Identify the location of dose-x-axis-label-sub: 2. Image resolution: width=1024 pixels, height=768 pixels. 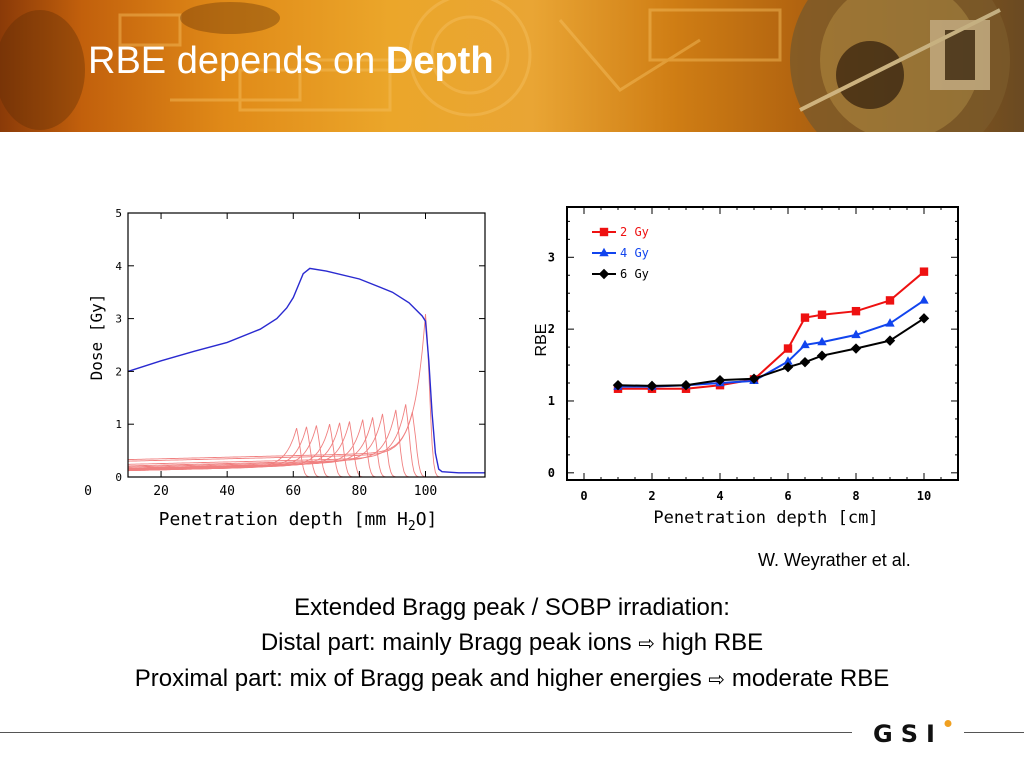
(412, 526).